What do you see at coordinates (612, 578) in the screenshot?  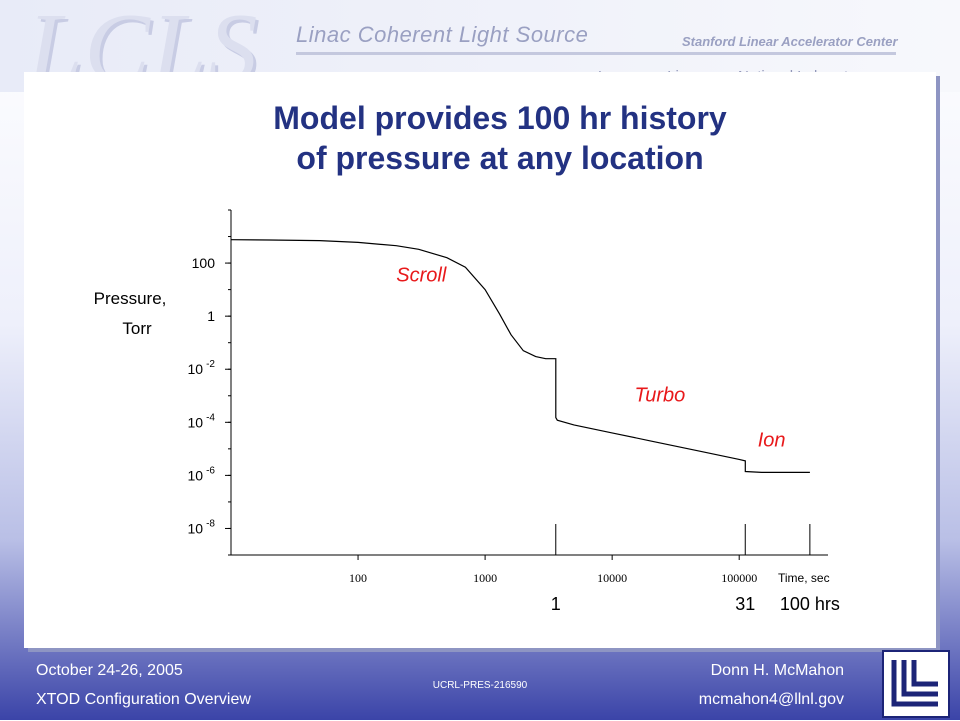 I see `x-tick-label: 10000` at bounding box center [612, 578].